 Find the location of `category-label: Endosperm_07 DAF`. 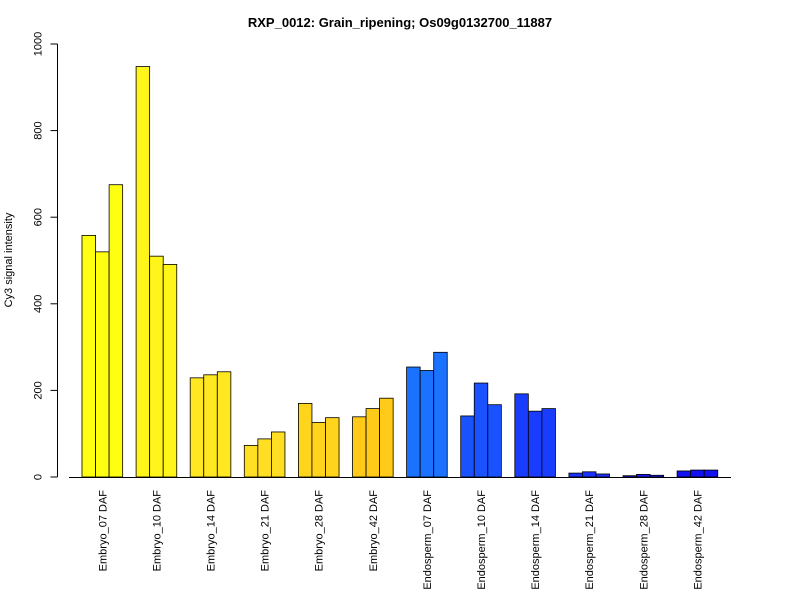

category-label: Endosperm_07 DAF is located at coordinates (428, 540).